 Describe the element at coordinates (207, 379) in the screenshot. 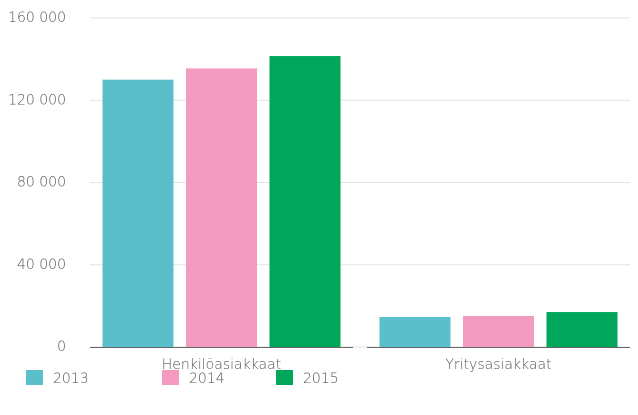

I see `legend-label: 2014` at that location.